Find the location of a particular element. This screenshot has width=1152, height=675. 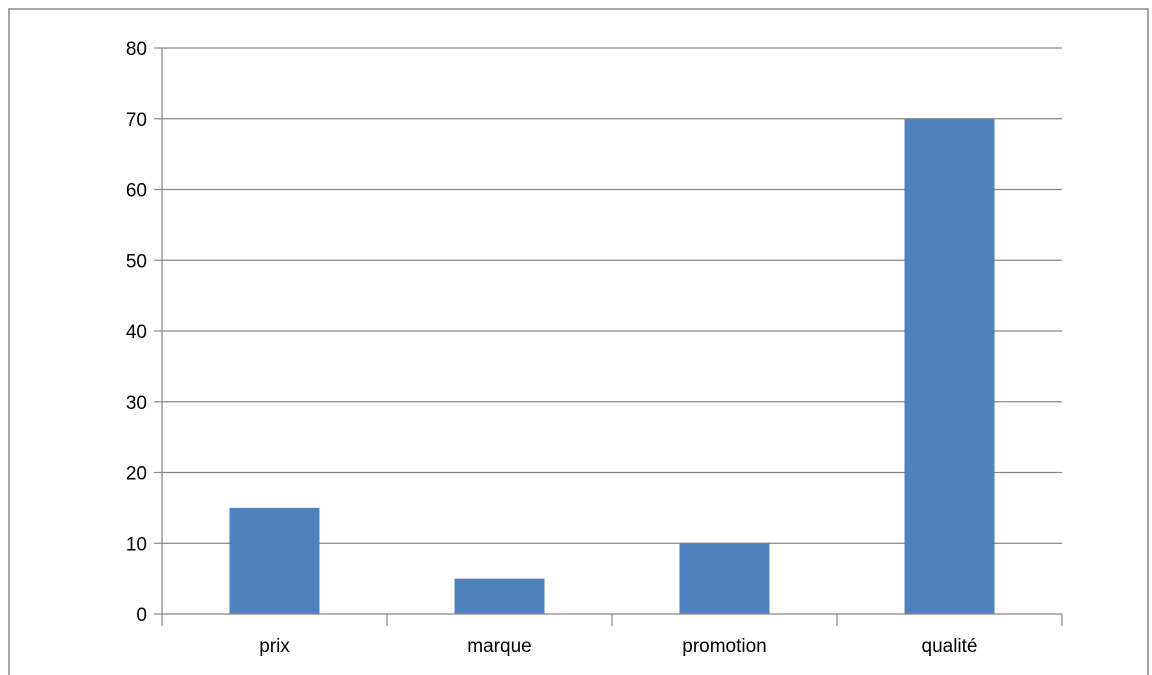

y-tick-label: 60 is located at coordinates (136, 191).